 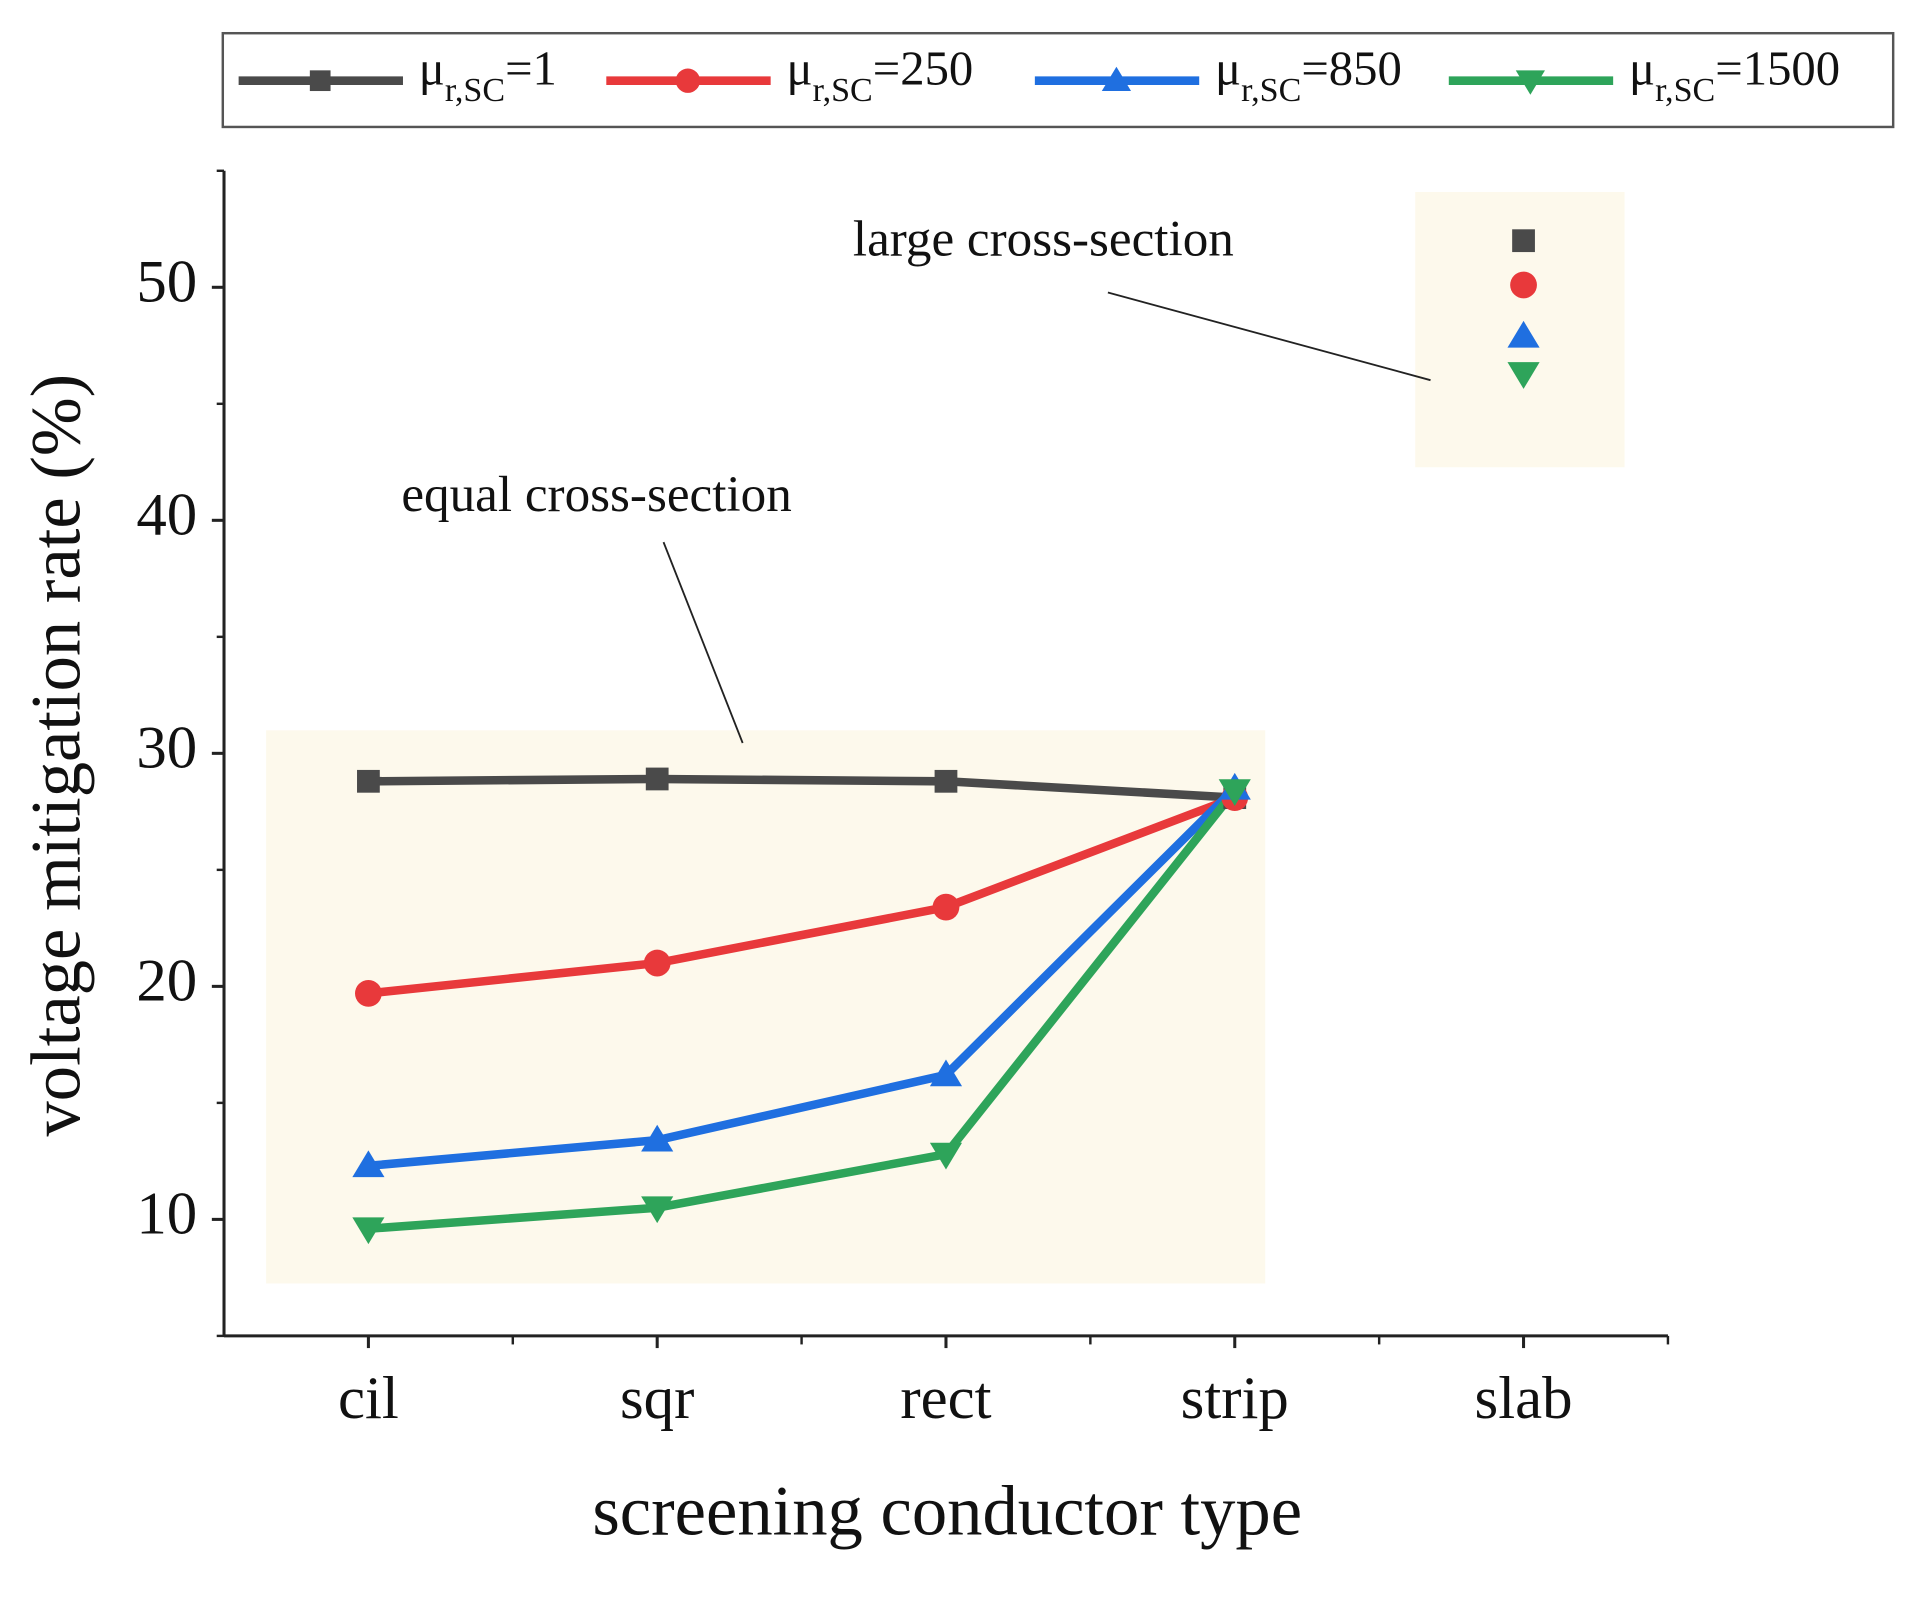 What do you see at coordinates (166, 514) in the screenshot?
I see `y-tick-label: 40` at bounding box center [166, 514].